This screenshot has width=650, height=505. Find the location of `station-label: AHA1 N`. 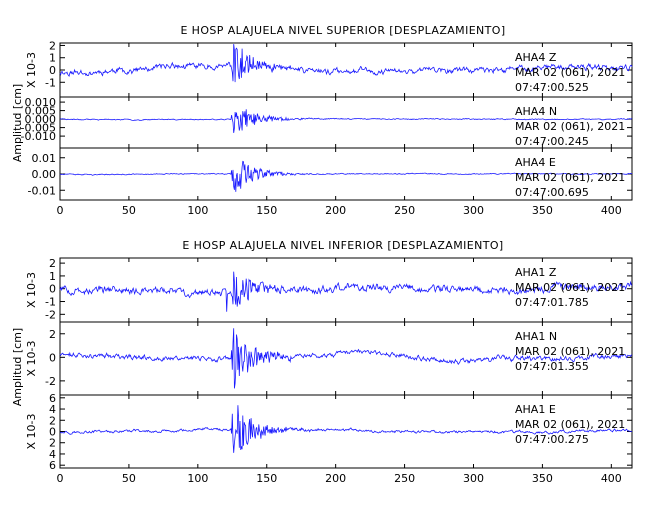

station-label: AHA1 N is located at coordinates (536, 336).